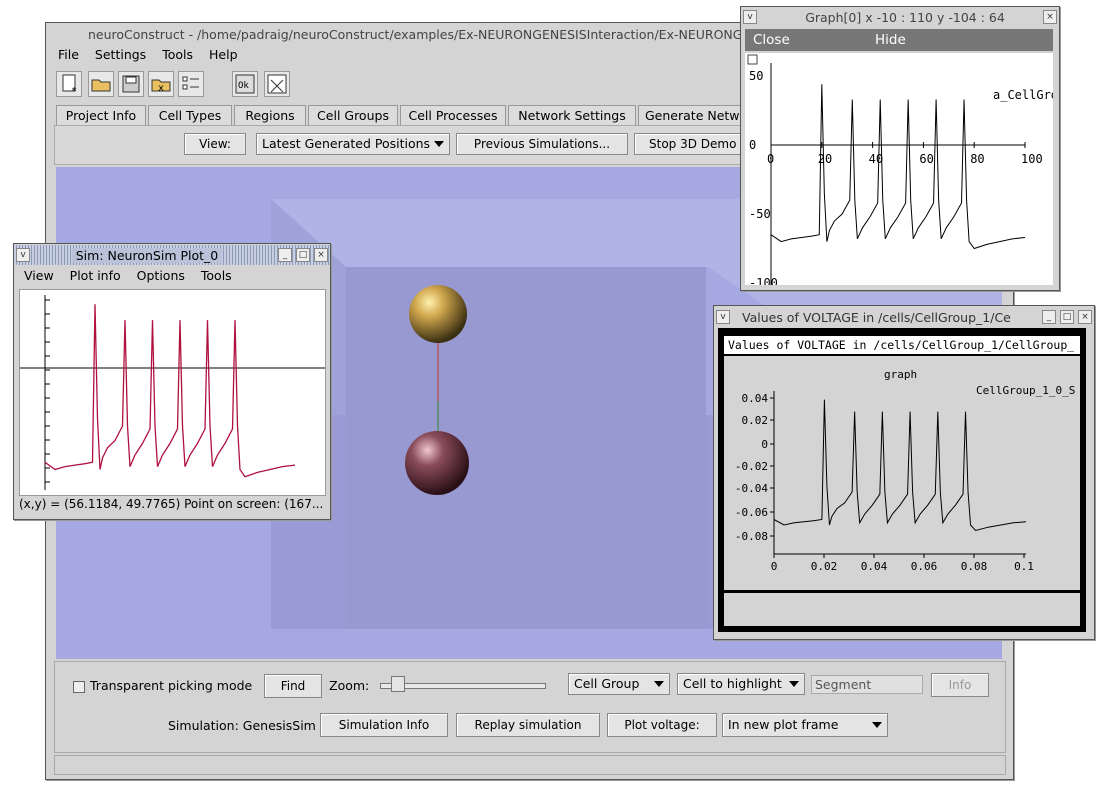 This screenshot has width=1111, height=790. I want to click on graph-close-button: Close, so click(771, 40).